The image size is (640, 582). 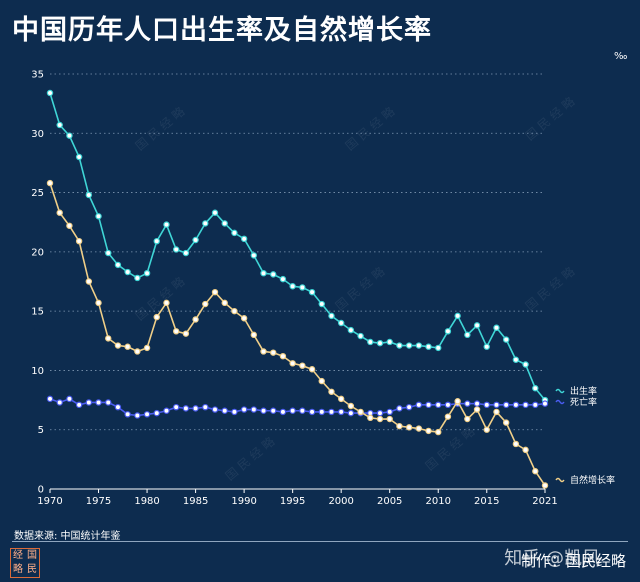 What do you see at coordinates (41, 430) in the screenshot?
I see `y-tick-label: 5` at bounding box center [41, 430].